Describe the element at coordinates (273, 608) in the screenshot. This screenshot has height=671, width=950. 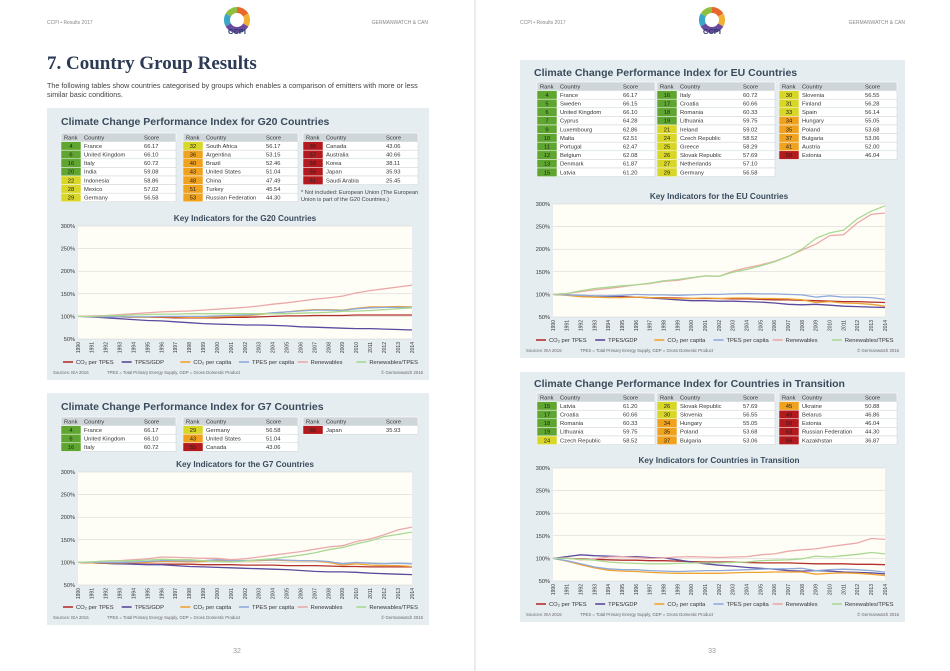
I see `legend-label: TPES per capita` at that location.